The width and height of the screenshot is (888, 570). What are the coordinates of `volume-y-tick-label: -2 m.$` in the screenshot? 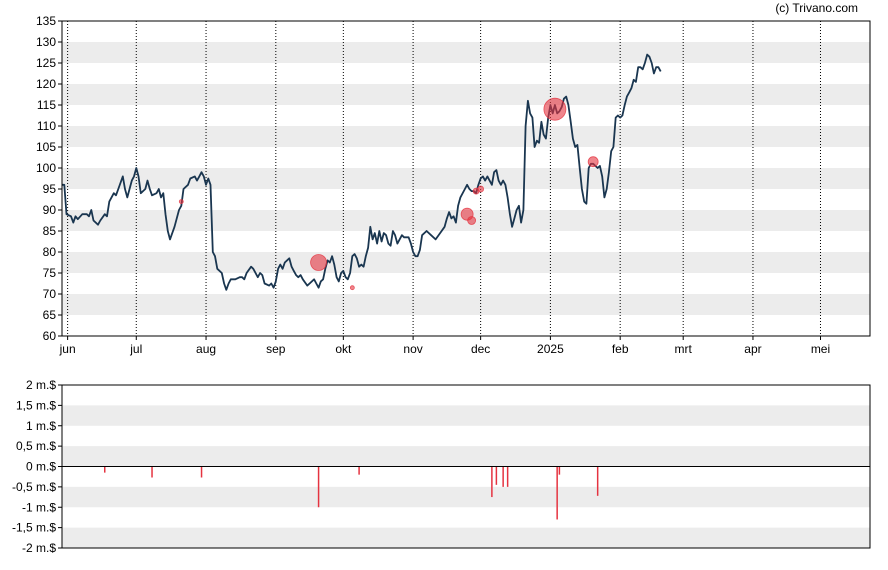 It's located at (39, 548).